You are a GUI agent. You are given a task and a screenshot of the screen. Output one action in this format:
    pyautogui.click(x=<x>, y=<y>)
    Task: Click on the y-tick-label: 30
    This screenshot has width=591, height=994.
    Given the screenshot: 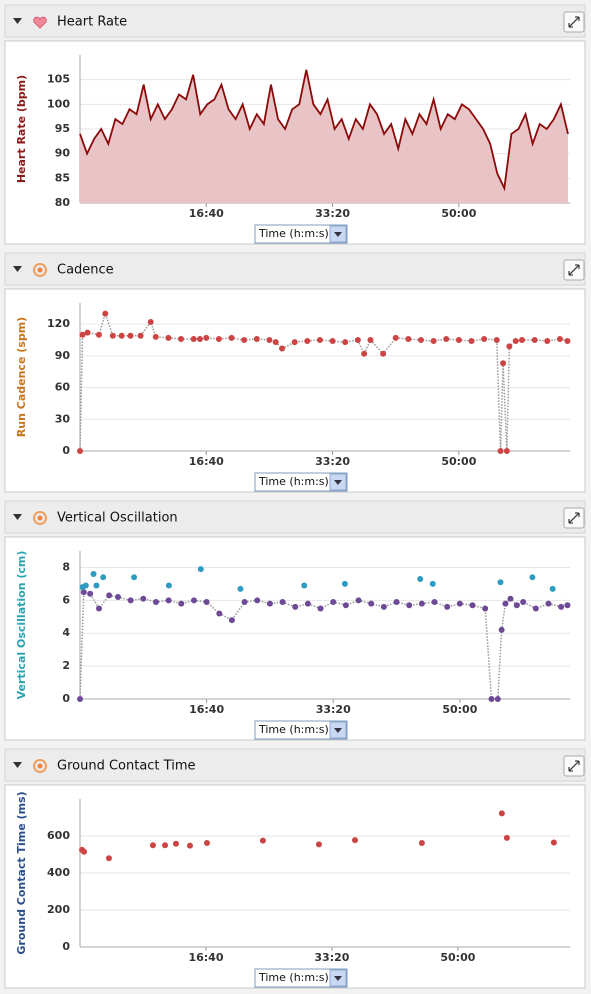 What is the action you would take?
    pyautogui.click(x=63, y=418)
    